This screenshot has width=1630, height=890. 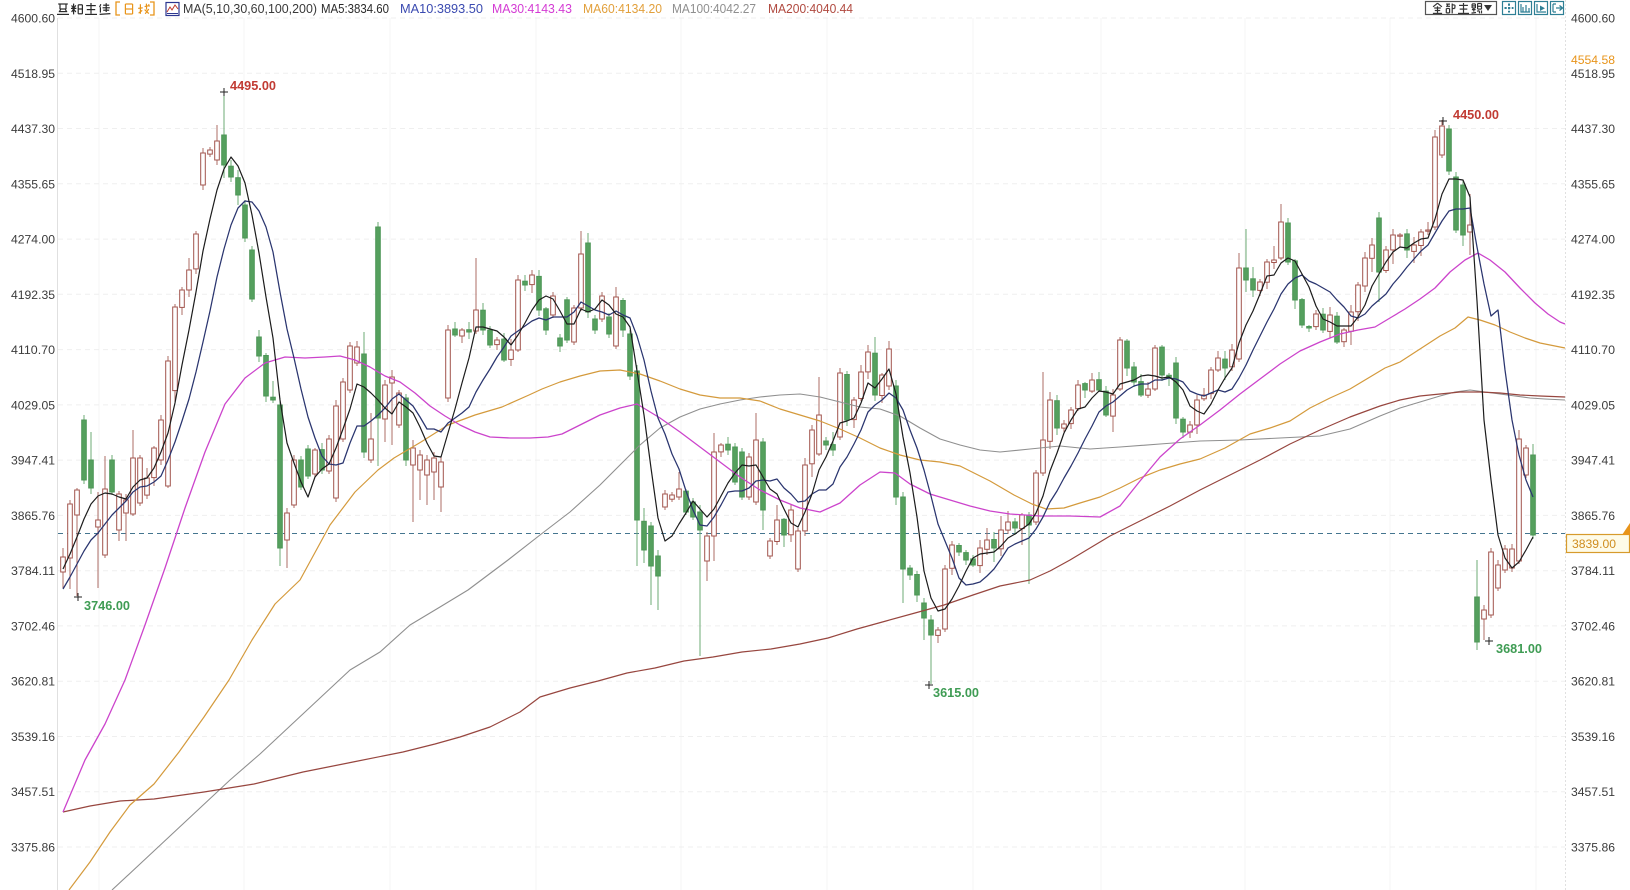 I want to click on svg-text: 4554.58, so click(x=1593, y=60).